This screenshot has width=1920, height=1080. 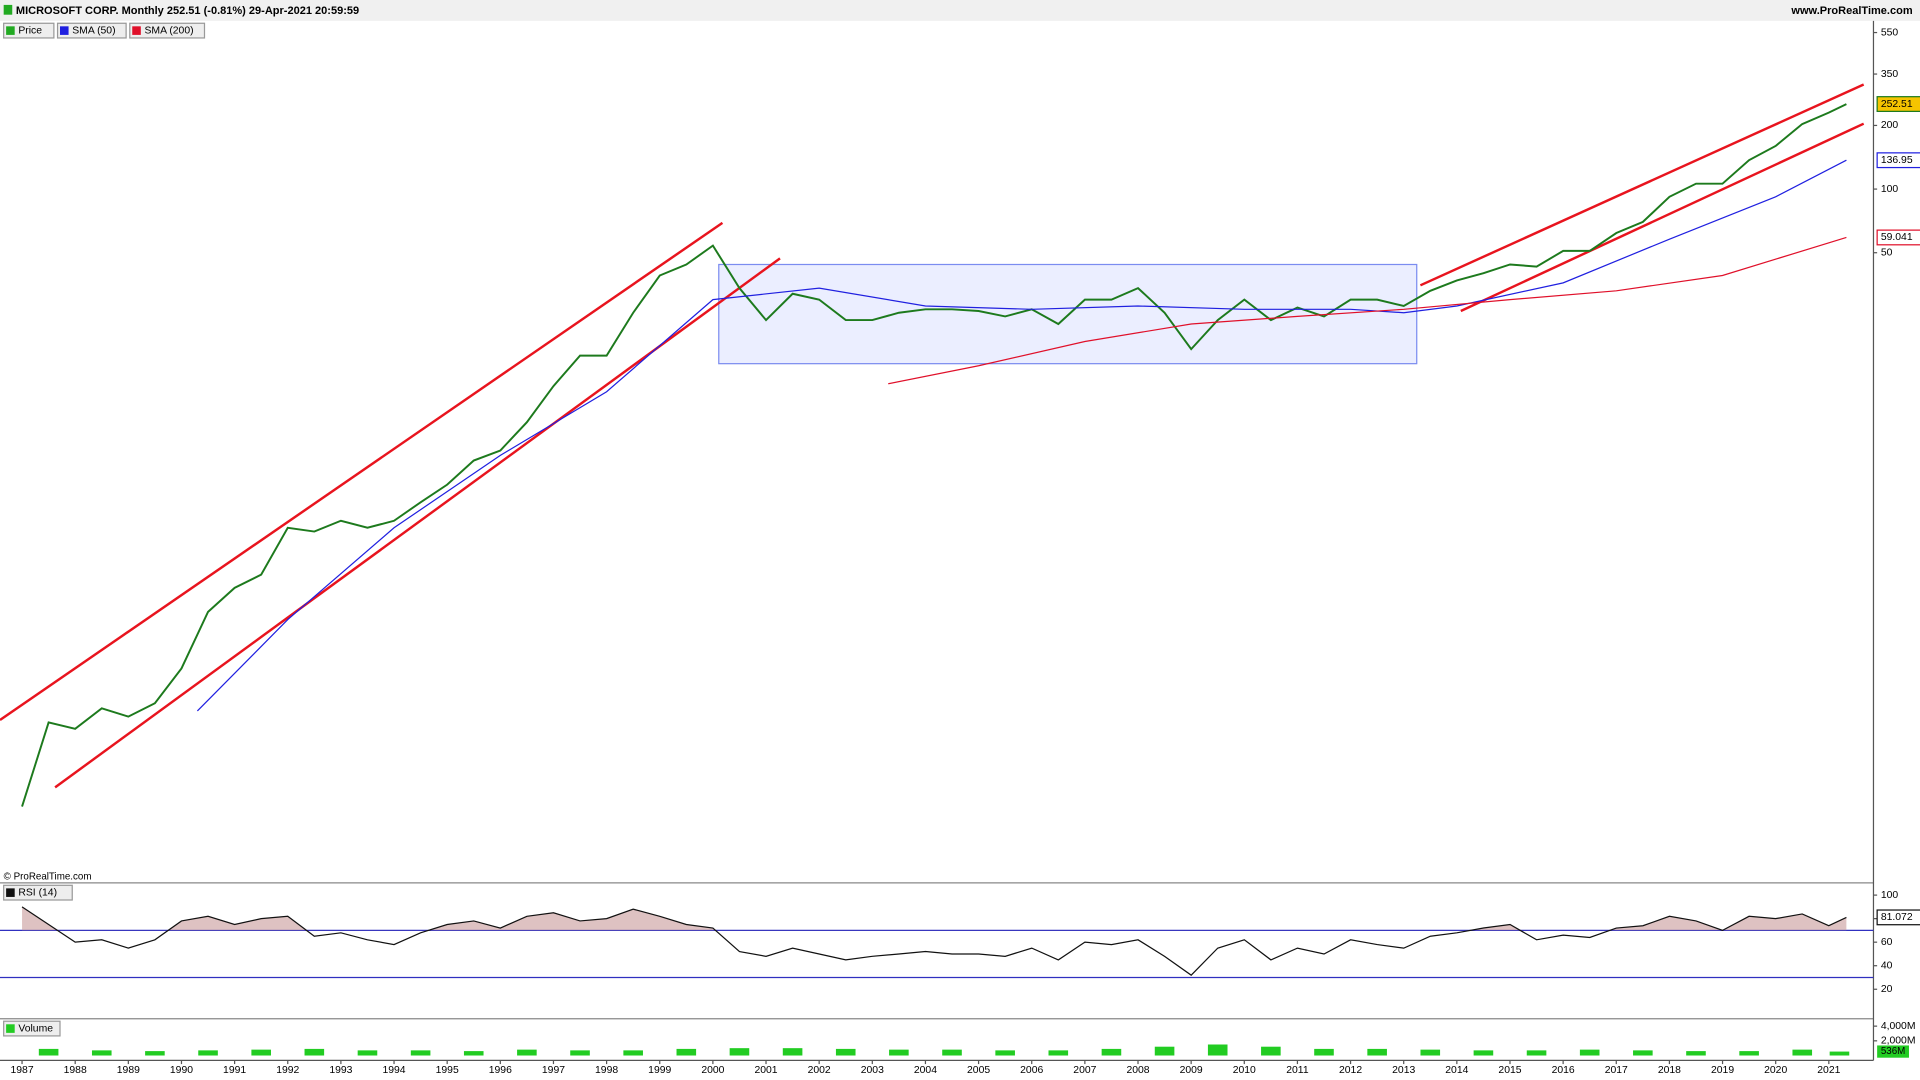 I want to click on y-tick-label: 20, so click(x=1887, y=989).